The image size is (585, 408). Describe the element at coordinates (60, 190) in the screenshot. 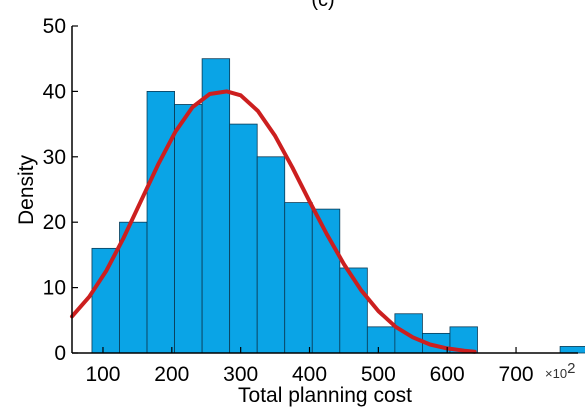

I see `y-axis-ticks: 0 10 20 30 40 50` at that location.